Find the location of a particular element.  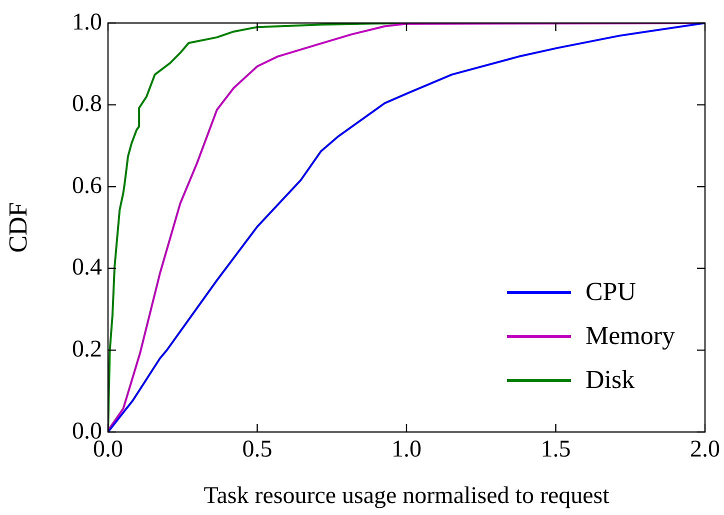

y-tick-label: 1.0 is located at coordinates (87, 22).